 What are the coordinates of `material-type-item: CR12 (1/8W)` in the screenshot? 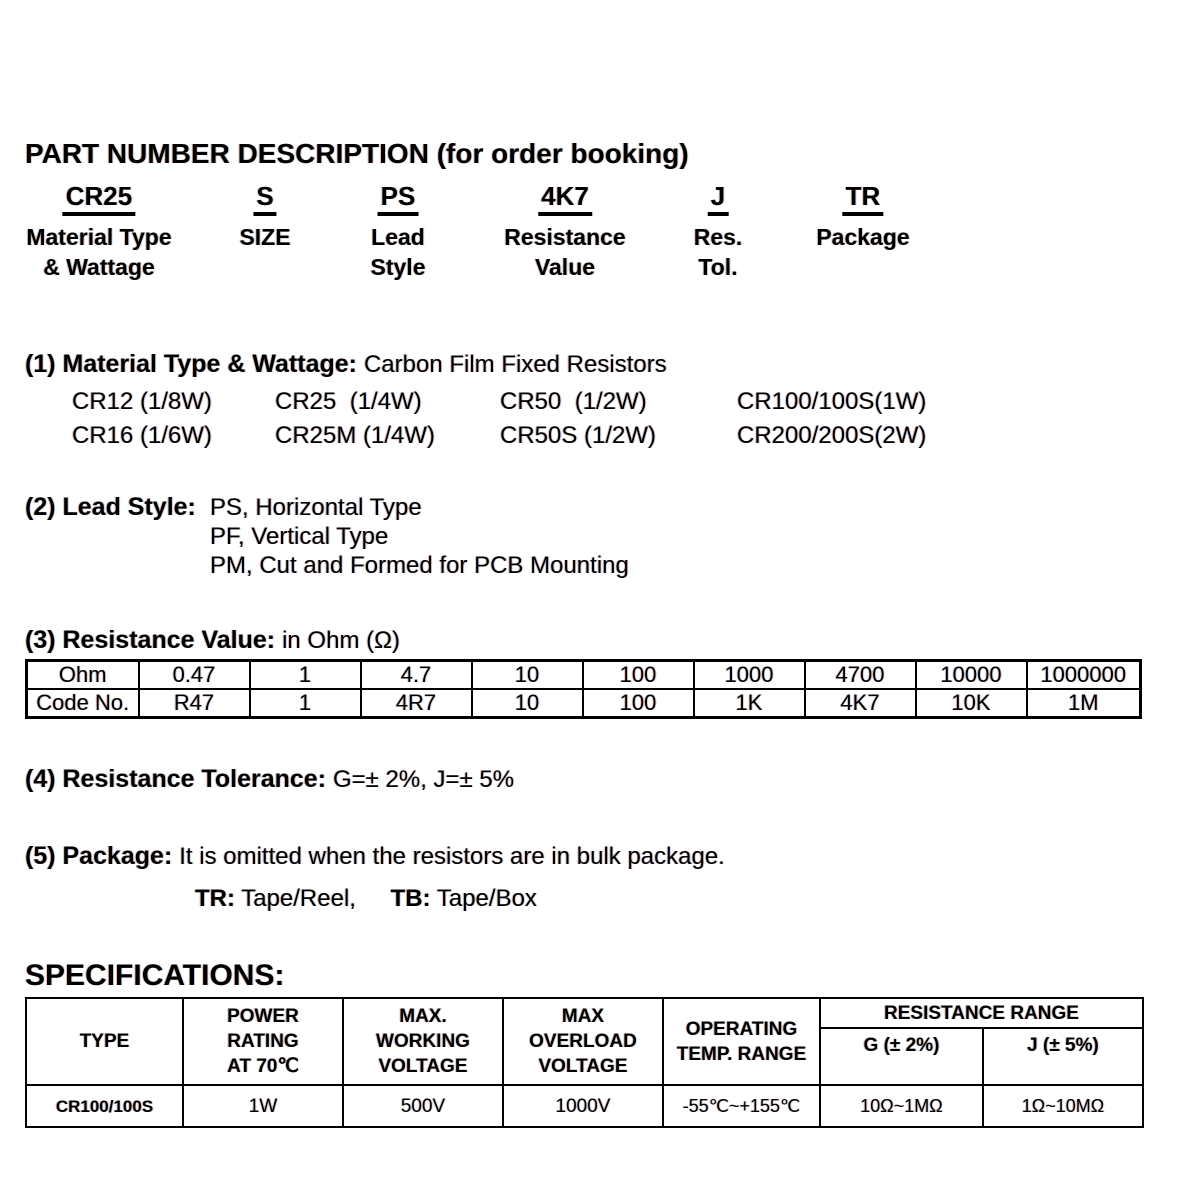 It's located at (142, 401).